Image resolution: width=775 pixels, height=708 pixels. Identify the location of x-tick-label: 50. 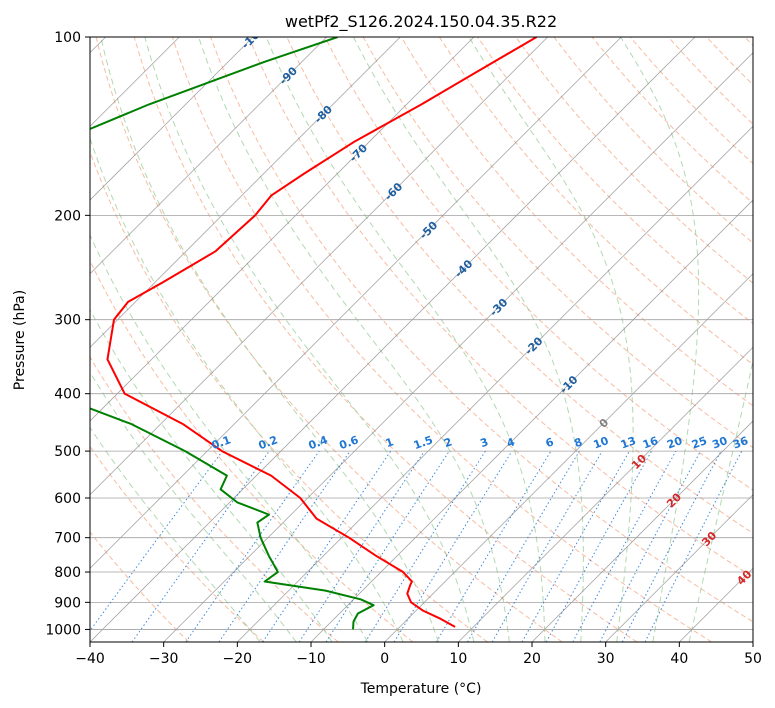
(753, 659).